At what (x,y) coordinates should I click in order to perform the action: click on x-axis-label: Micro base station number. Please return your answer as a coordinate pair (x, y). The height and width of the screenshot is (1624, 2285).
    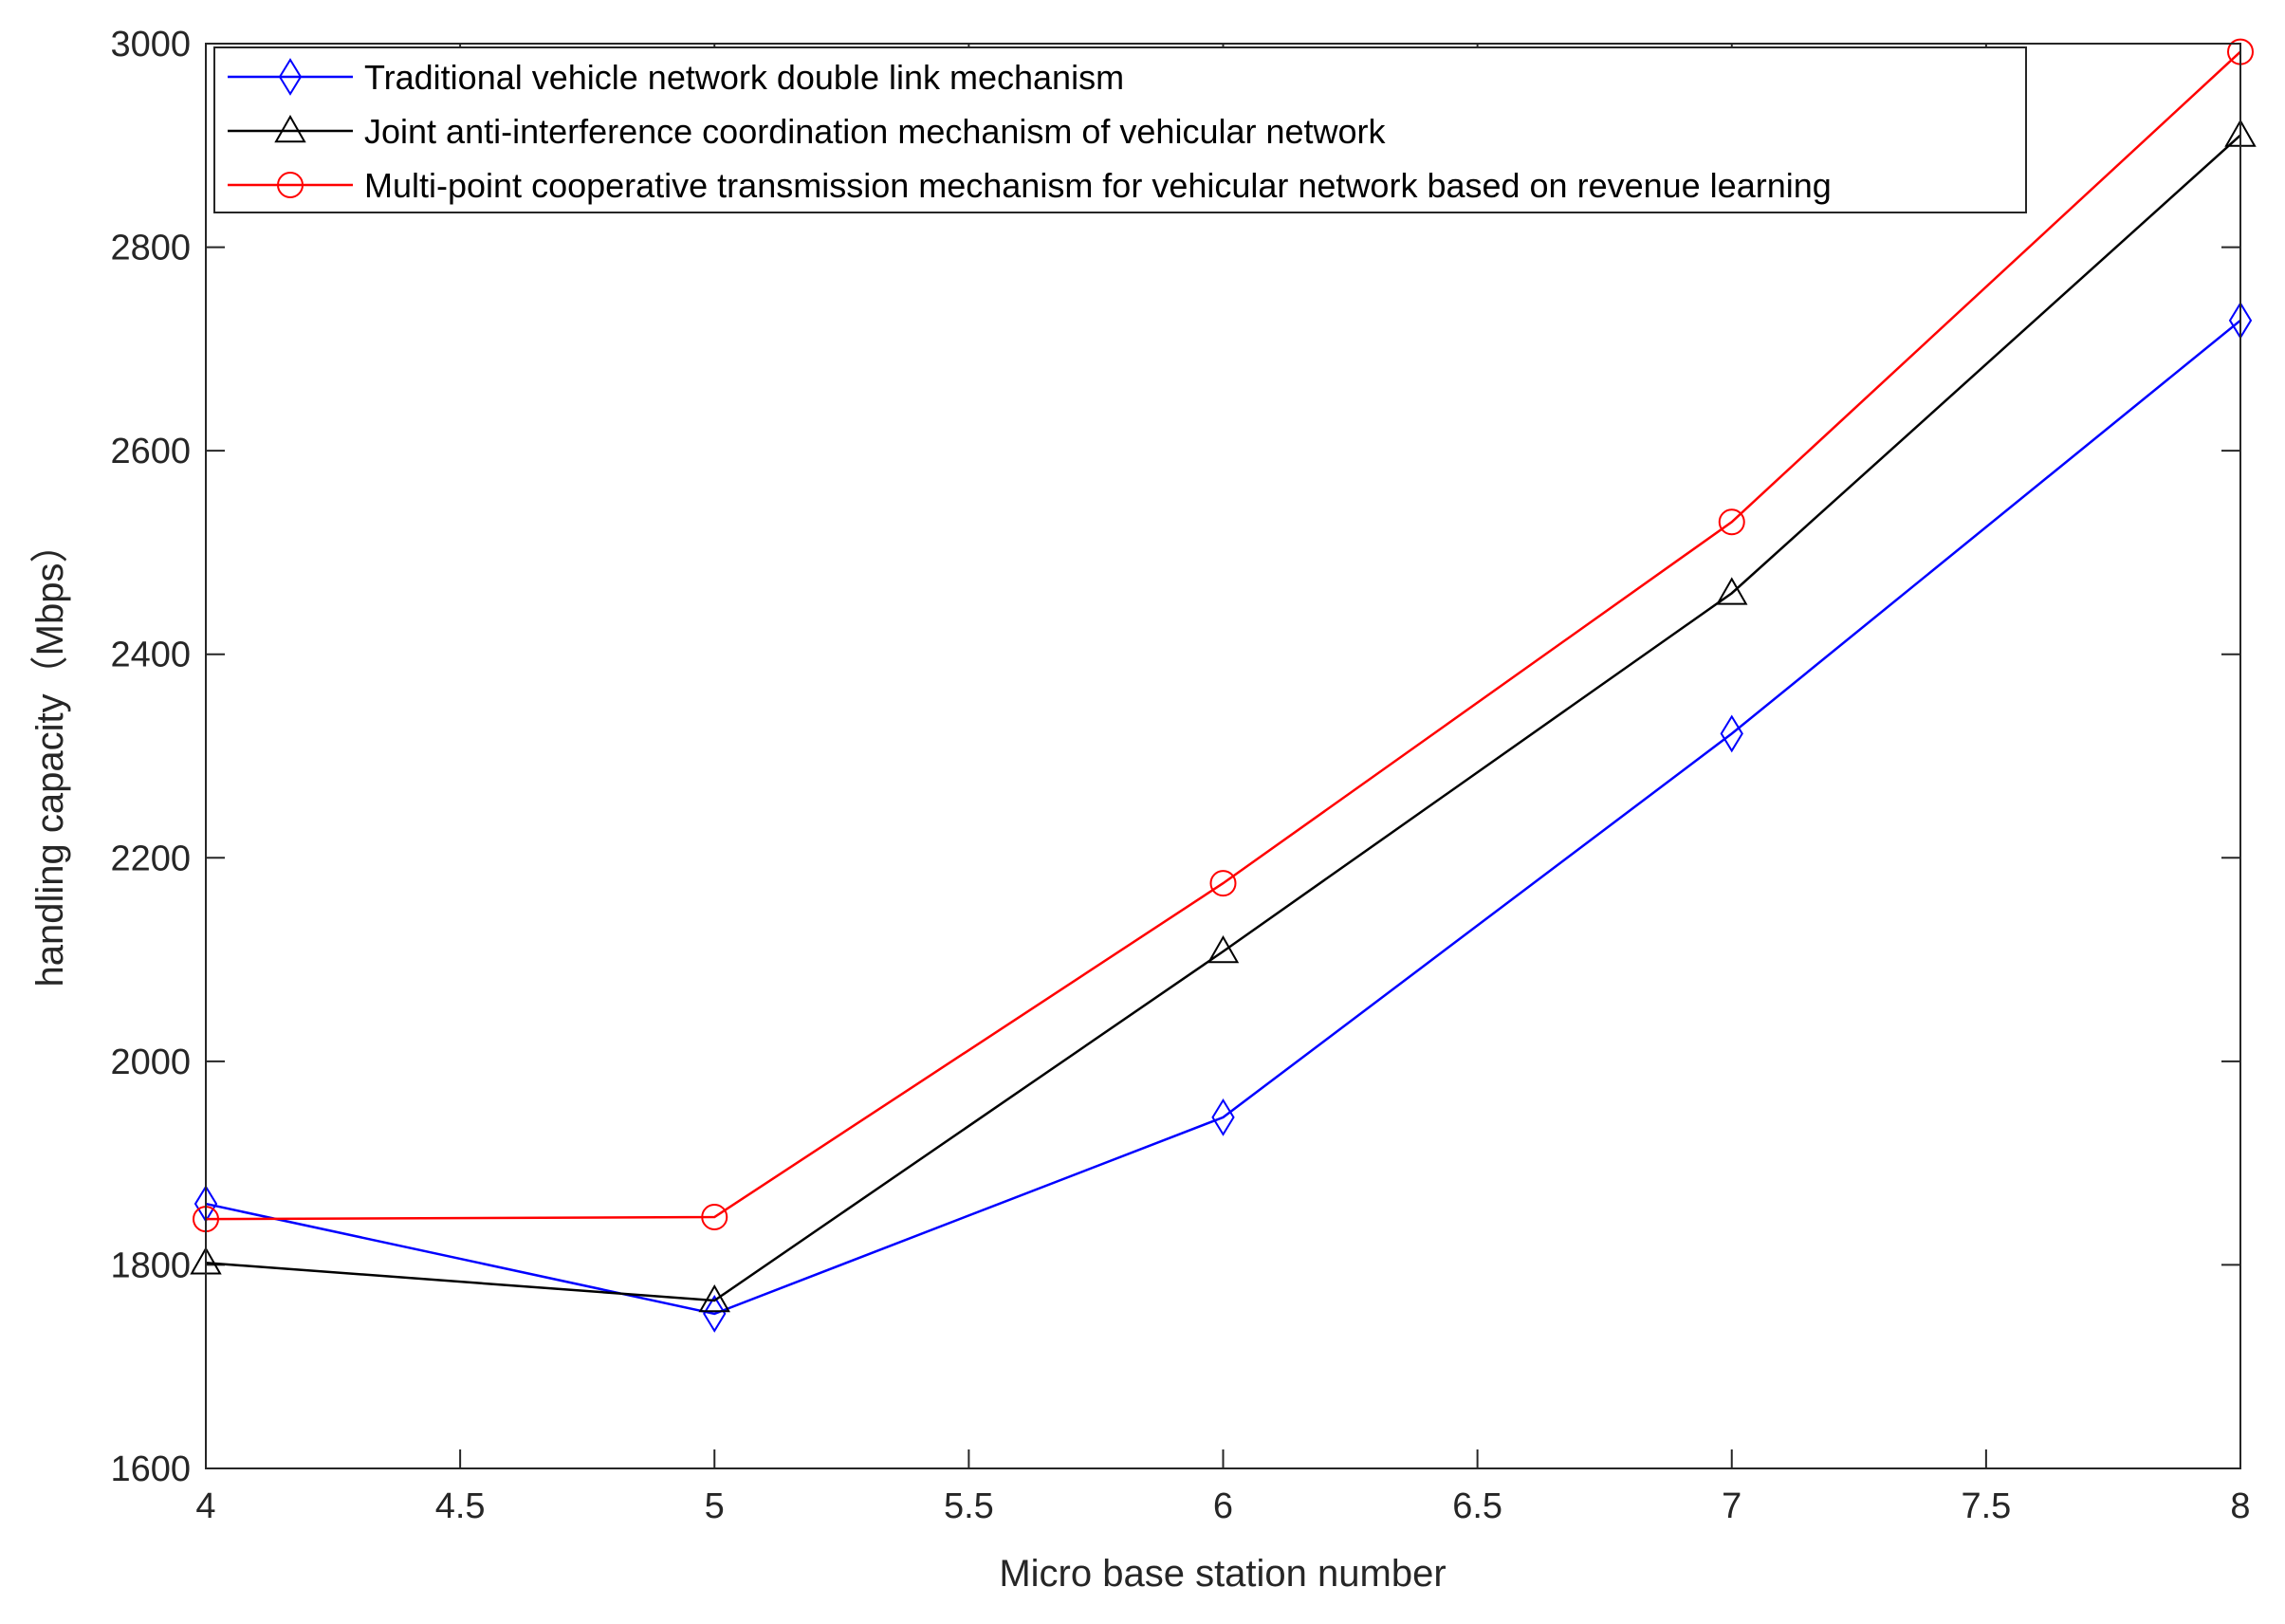
    Looking at the image, I should click on (1223, 1574).